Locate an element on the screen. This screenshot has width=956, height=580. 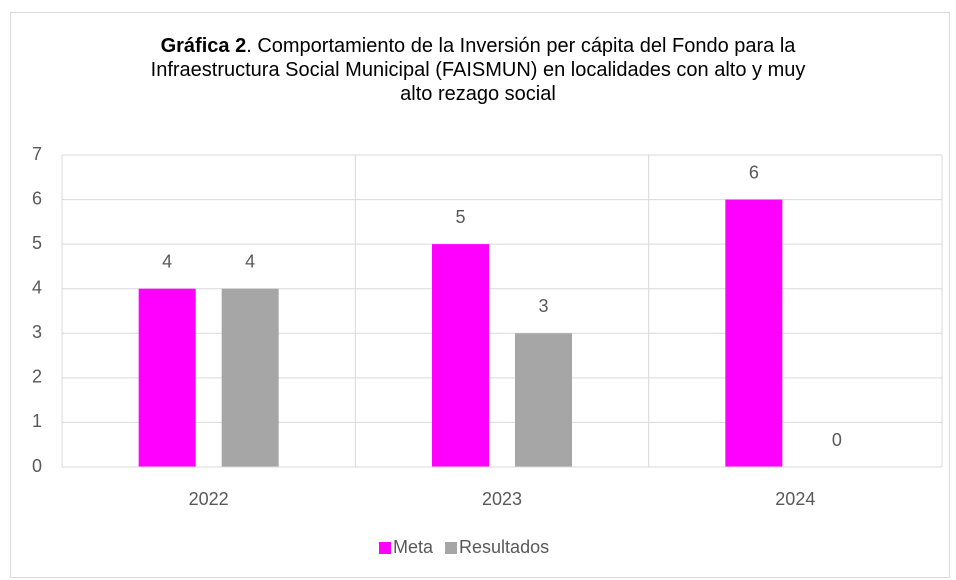
y-tick-label: 1 is located at coordinates (37, 421).